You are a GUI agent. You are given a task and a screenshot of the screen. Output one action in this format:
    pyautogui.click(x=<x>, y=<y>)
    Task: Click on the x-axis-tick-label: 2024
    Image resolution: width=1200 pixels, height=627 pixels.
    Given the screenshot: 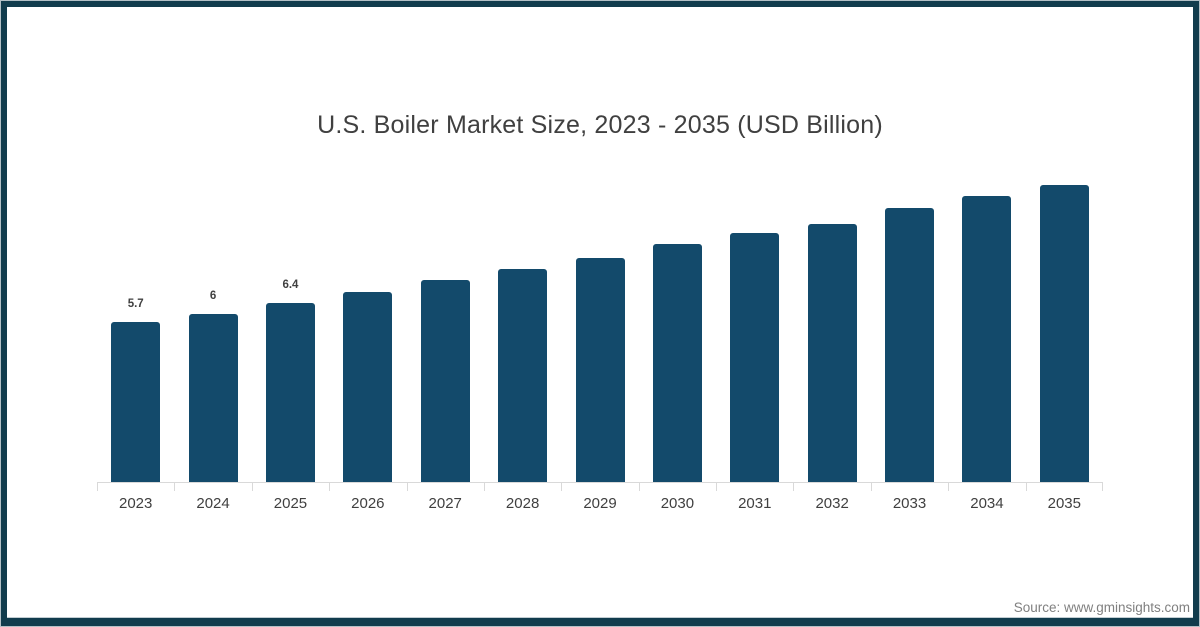 What is the action you would take?
    pyautogui.click(x=213, y=503)
    